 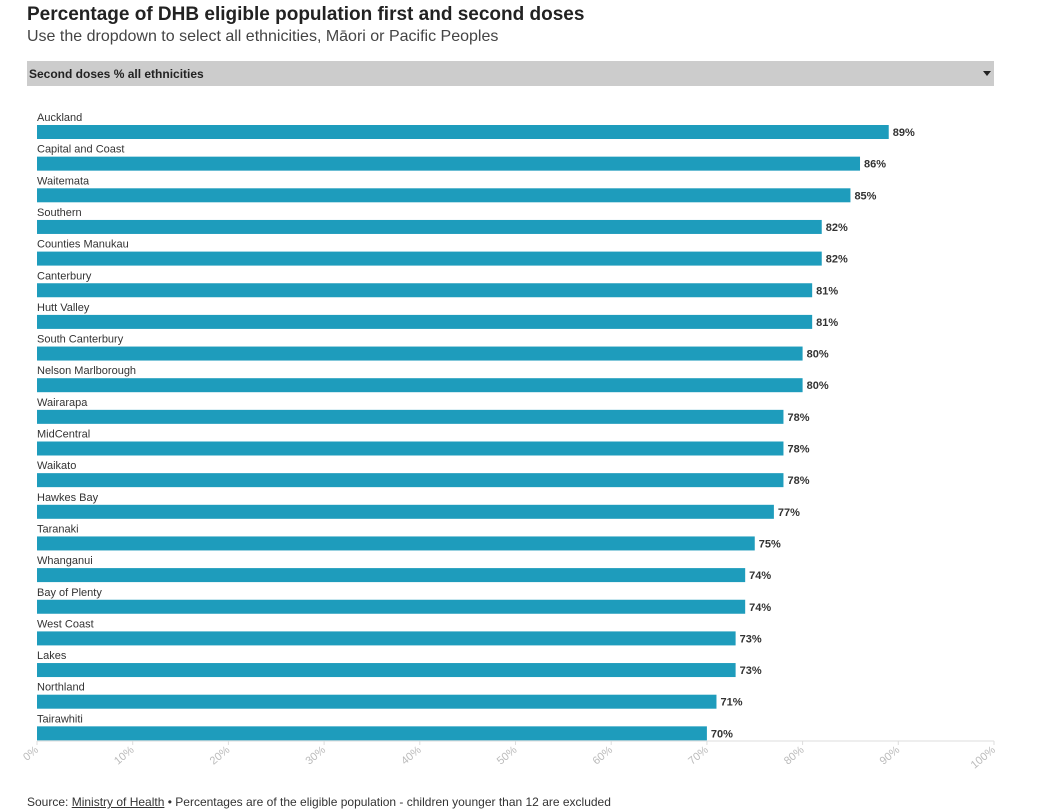 I want to click on source-prefix: Source:, so click(x=49, y=802).